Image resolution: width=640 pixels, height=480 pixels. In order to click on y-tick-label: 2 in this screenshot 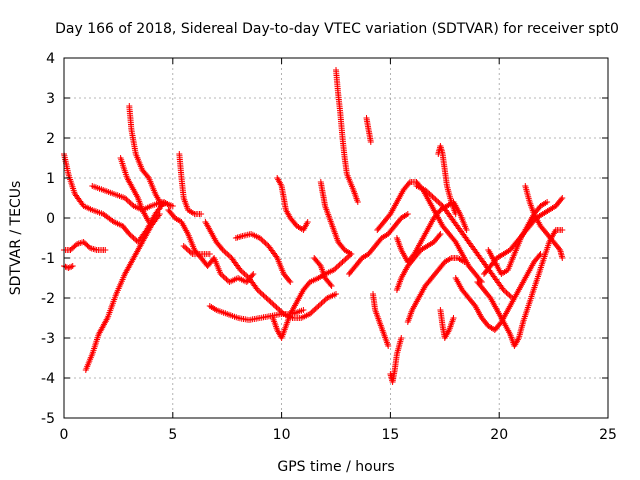, I will do `click(50, 139)`.